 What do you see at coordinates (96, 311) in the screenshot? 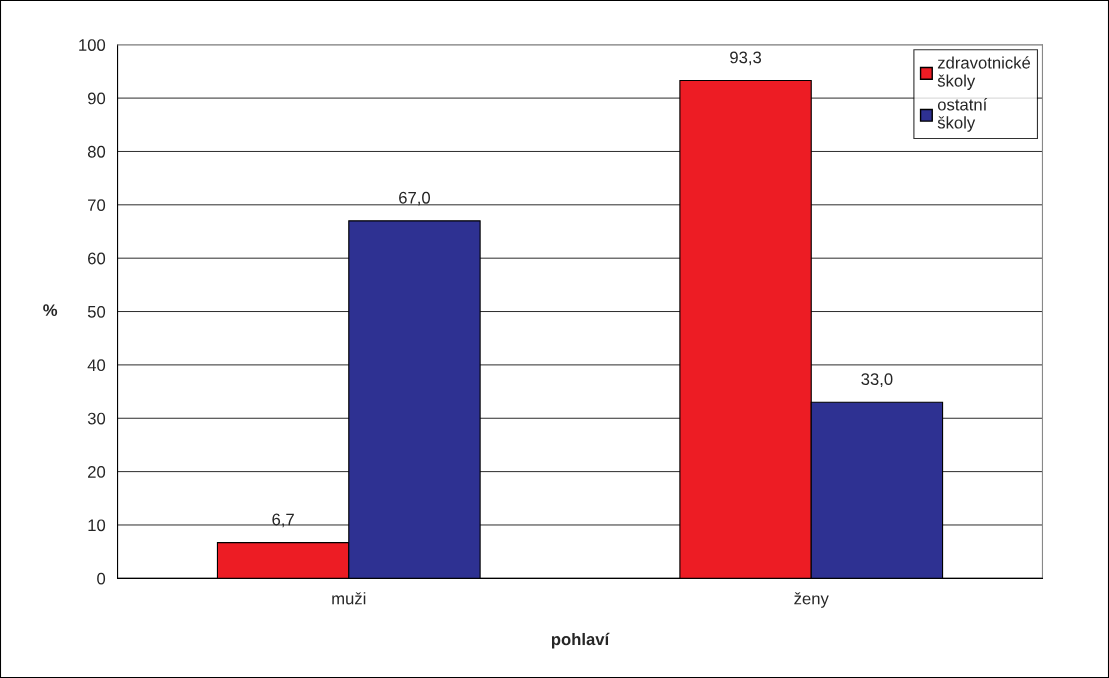
I see `y-tick-label: 50` at bounding box center [96, 311].